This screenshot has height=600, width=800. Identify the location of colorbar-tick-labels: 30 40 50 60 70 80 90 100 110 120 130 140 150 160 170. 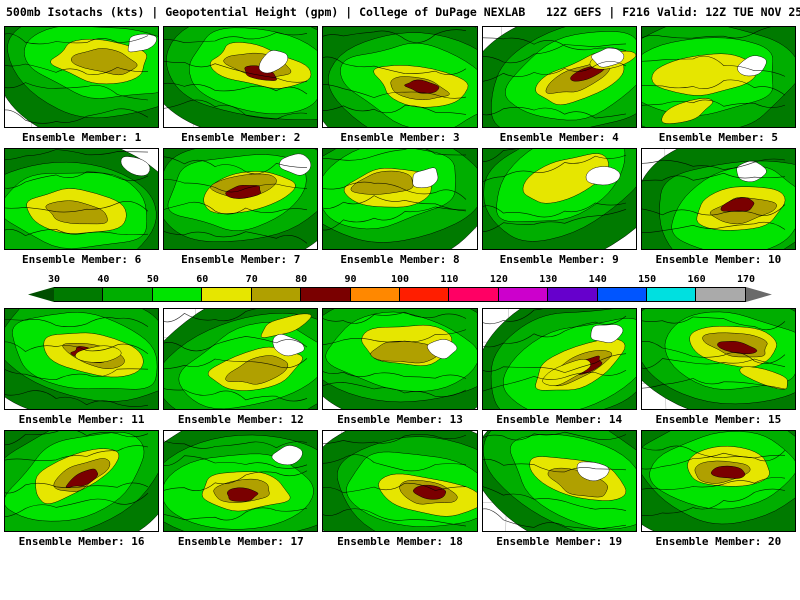
(401, 280).